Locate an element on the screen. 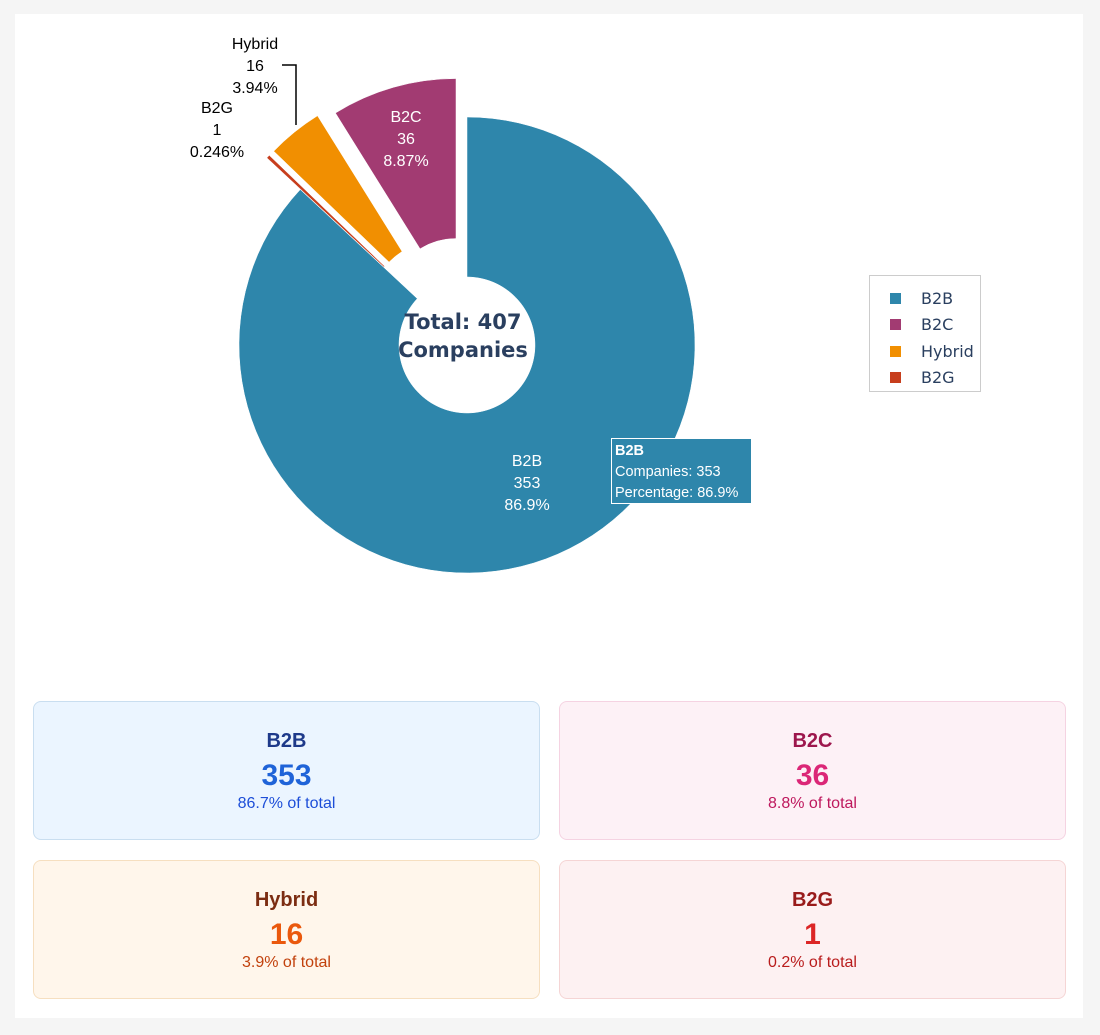 This screenshot has height=1035, width=1100. card-value: 16 is located at coordinates (286, 934).